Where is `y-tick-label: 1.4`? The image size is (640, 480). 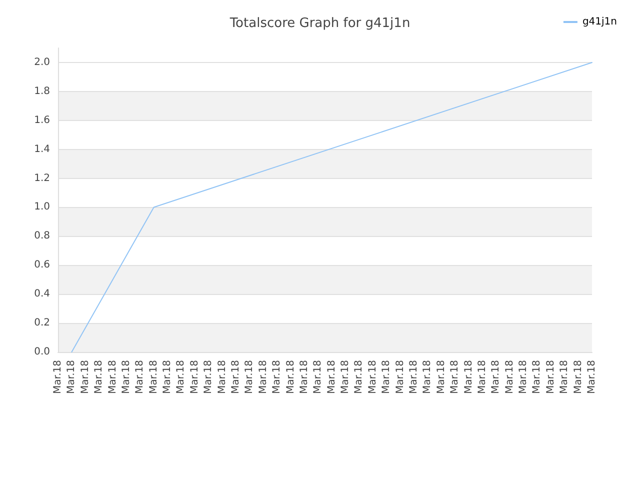 y-tick-label: 1.4 is located at coordinates (42, 149).